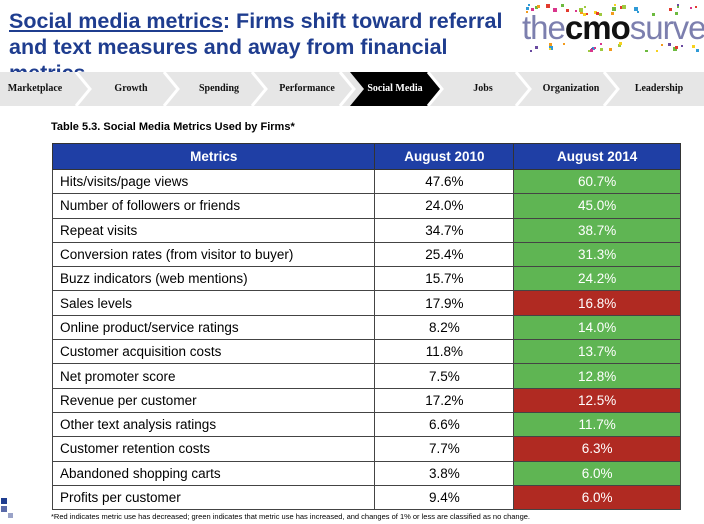  I want to click on nav-tab-organization: Organization, so click(571, 88).